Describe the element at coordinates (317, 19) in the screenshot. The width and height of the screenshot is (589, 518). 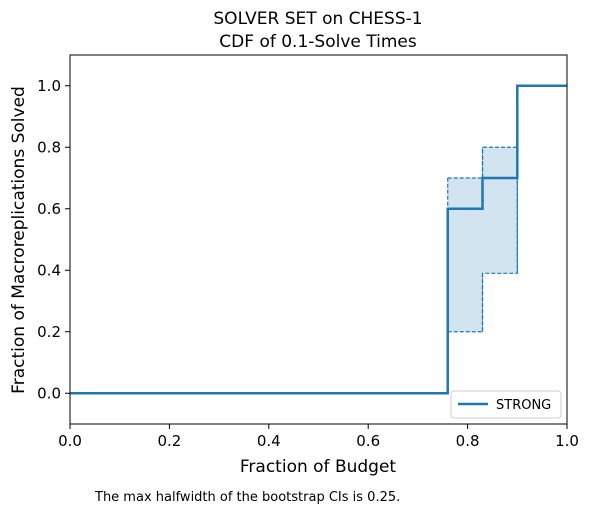
I see `chart-title-line-1: SOLVER SET on CHESS-1` at that location.